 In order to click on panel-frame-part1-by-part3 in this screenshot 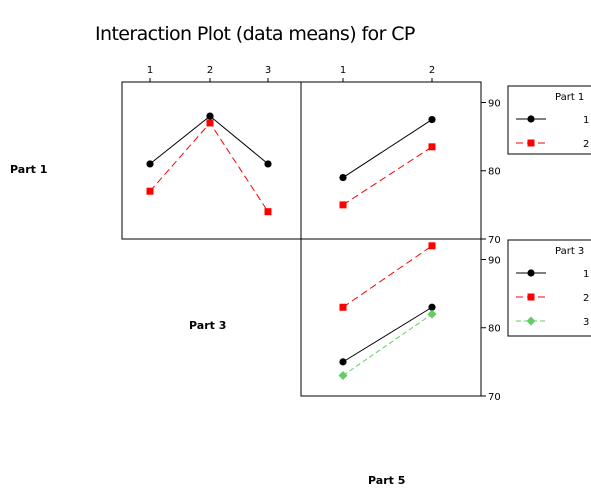, I will do `click(211, 160)`.